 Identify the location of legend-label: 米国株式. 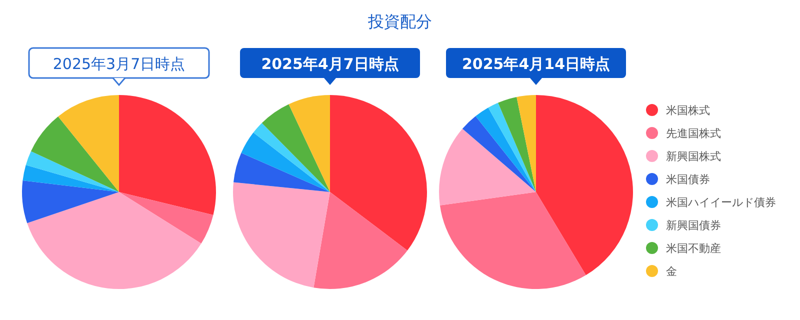
(688, 110).